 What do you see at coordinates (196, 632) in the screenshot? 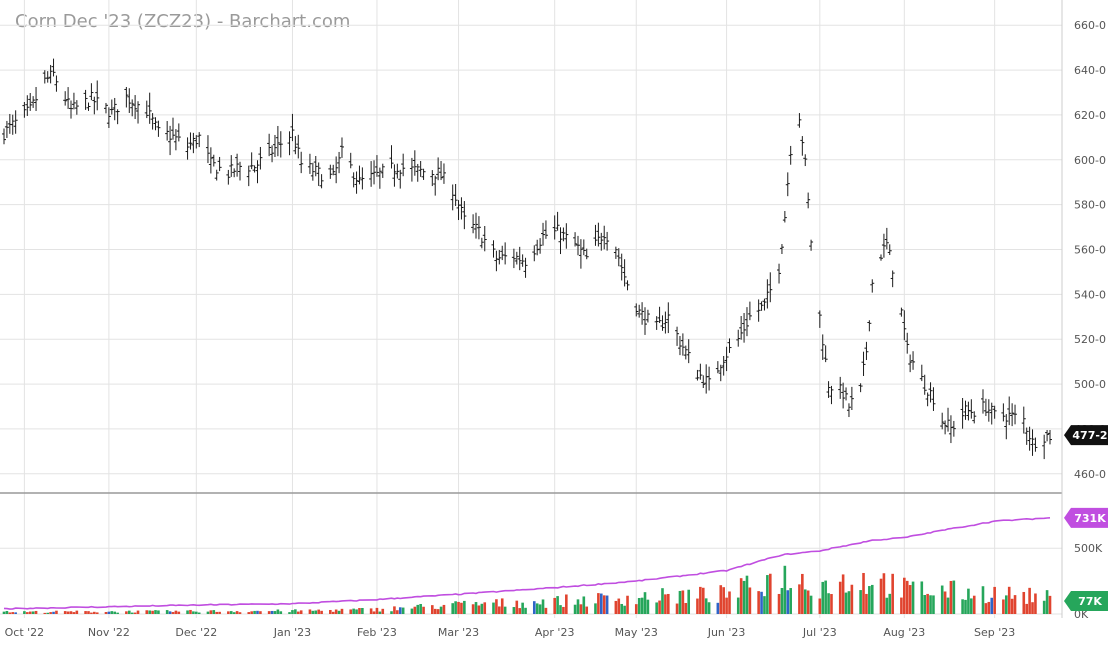
I see `month-tick-label: Dec '22` at bounding box center [196, 632].